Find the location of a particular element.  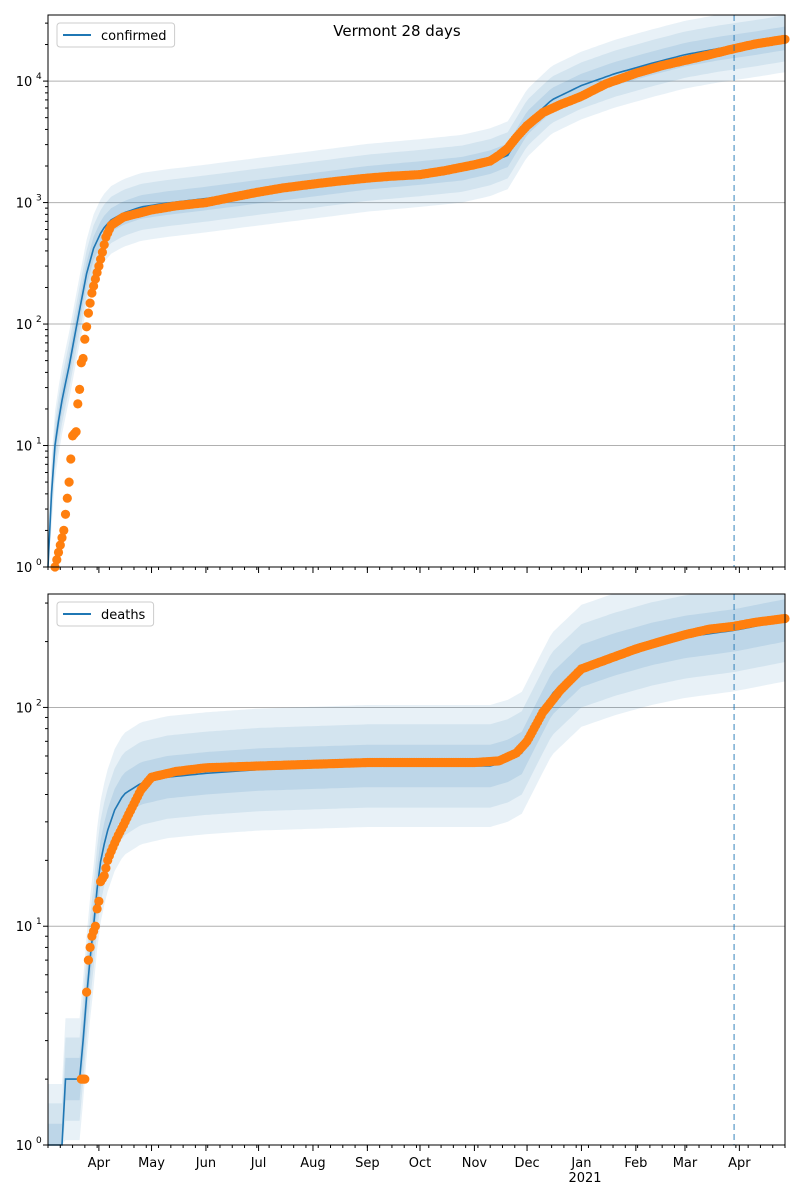

legend-entry: confirmed is located at coordinates (134, 36).